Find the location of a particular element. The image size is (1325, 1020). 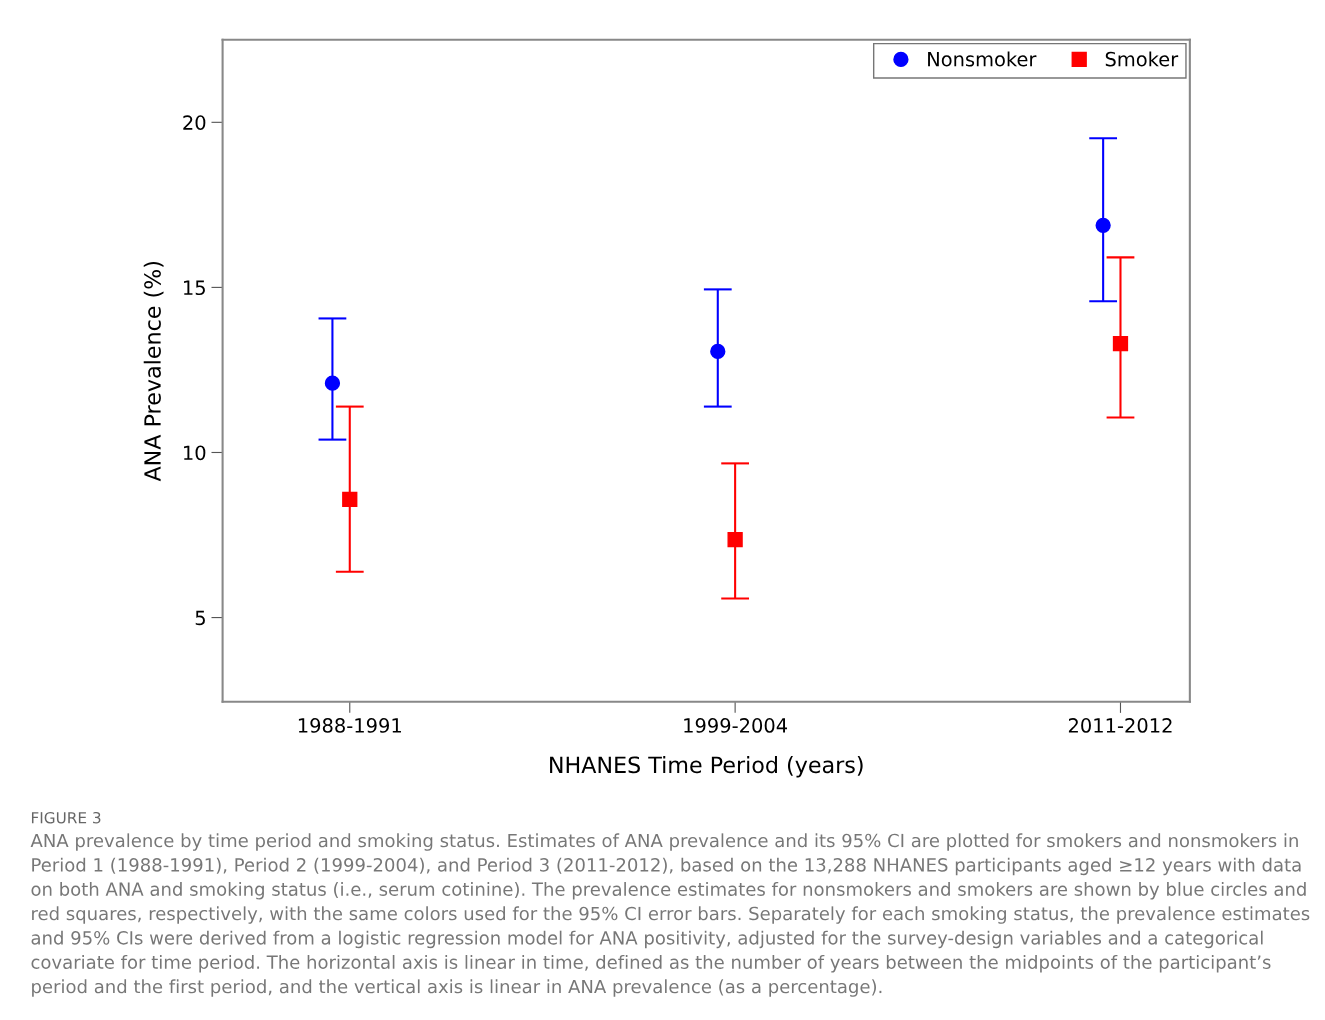

x-tick-label: 2011-2012 is located at coordinates (1120, 725).